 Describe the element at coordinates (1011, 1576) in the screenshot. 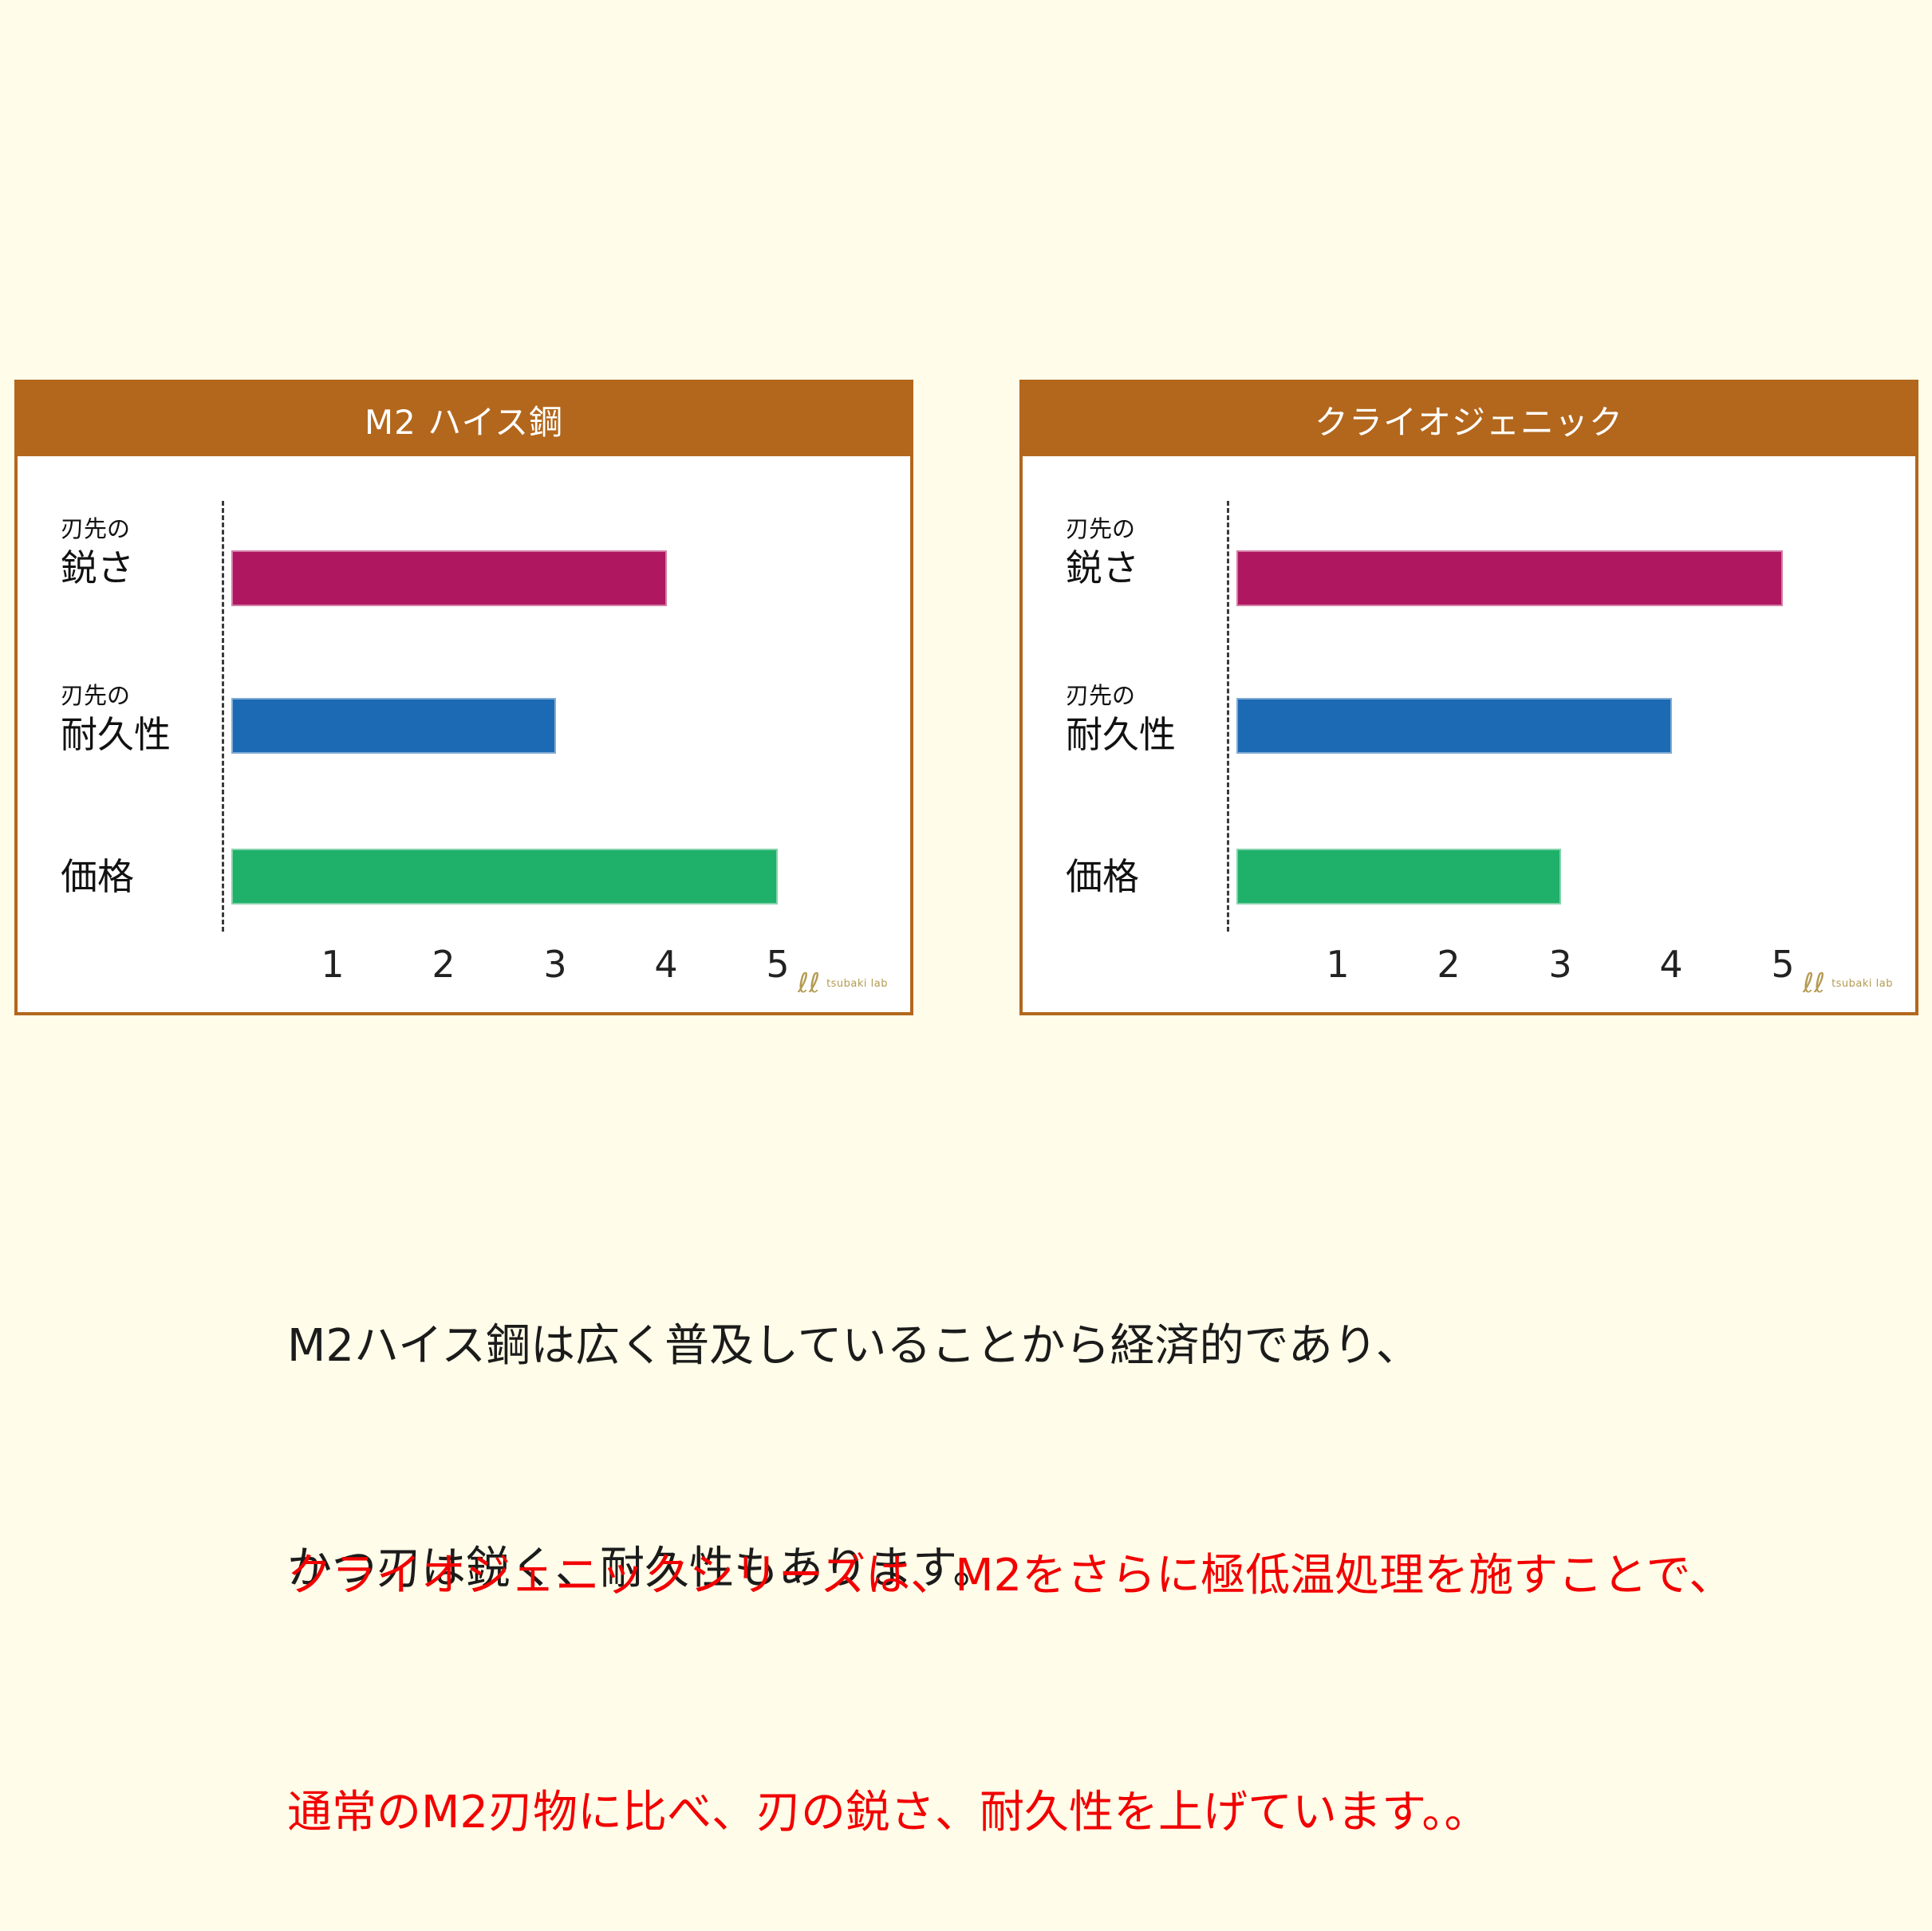

I see `caption-red-line-1: クライオジェニックシリーズは、M2をさらに極低温処理を施すことで、` at that location.